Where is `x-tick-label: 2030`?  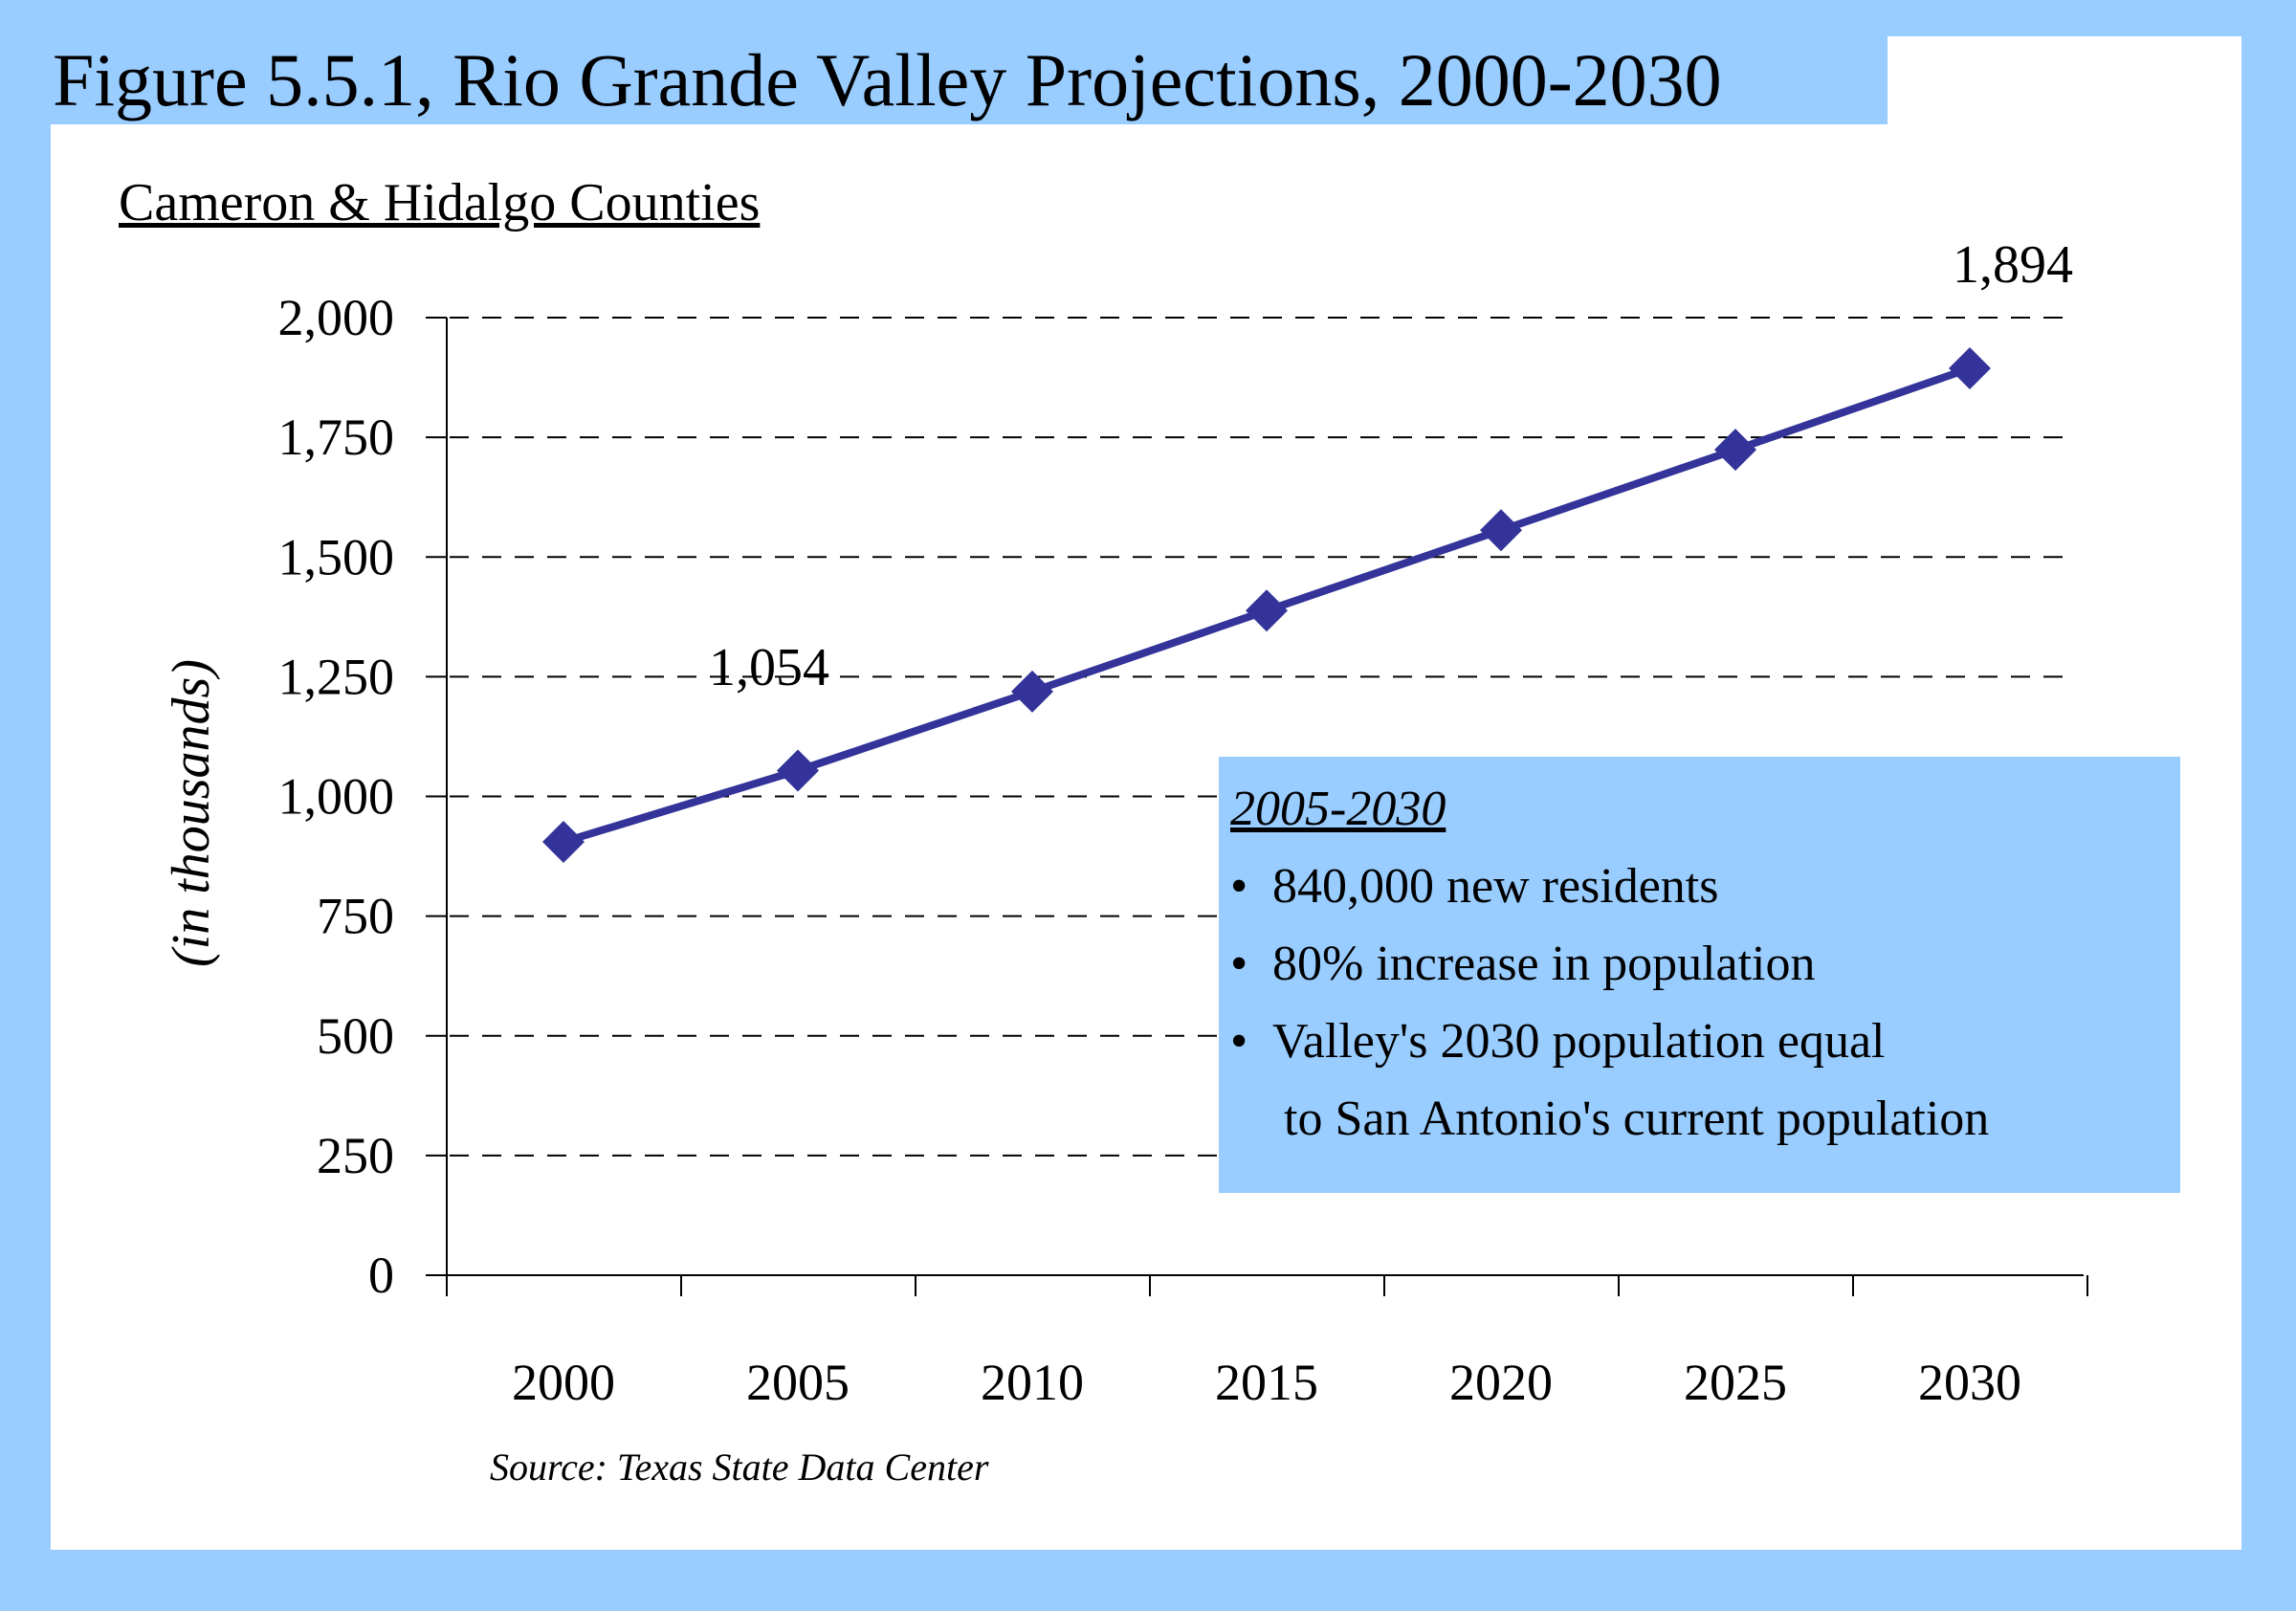
x-tick-label: 2030 is located at coordinates (1969, 1382).